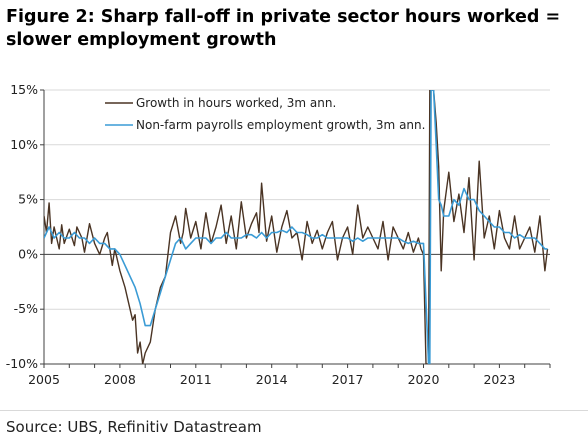 Image resolution: width=588 pixels, height=443 pixels. I want to click on x-tick-label: 2020, so click(424, 379).